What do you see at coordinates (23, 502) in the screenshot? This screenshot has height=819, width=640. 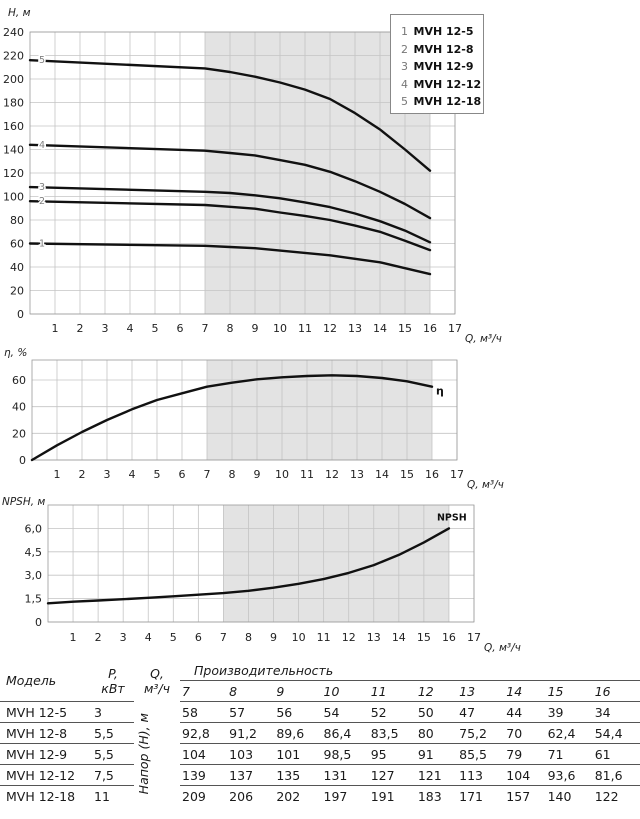 I see `y-axis-label: NPSH, м` at bounding box center [23, 502].